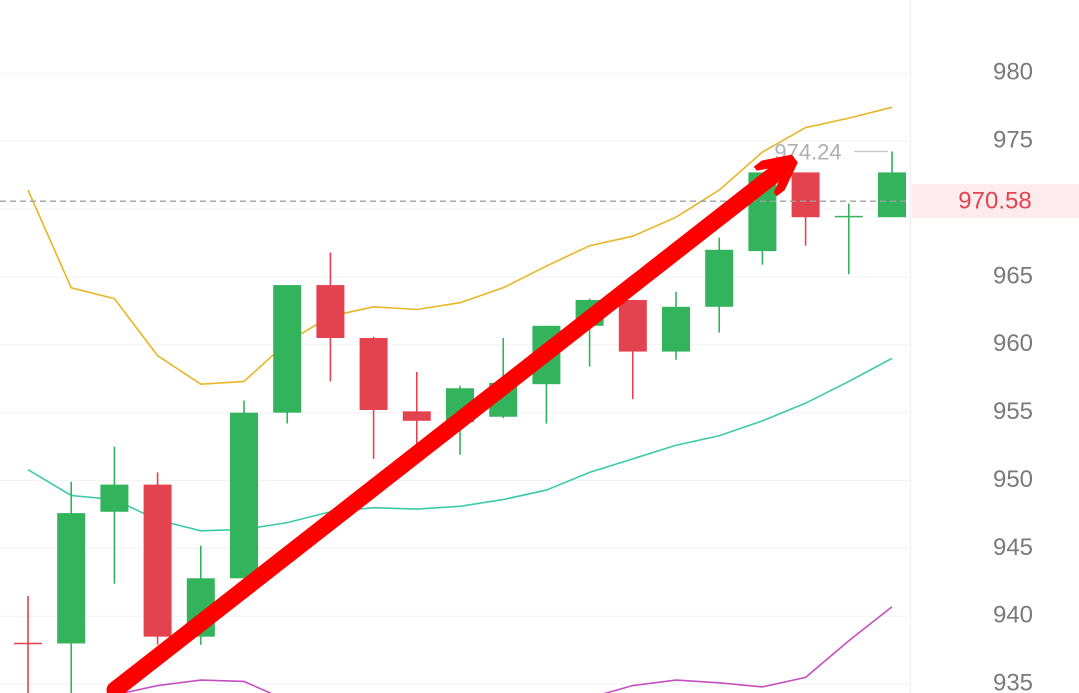 The image size is (1079, 693). Describe the element at coordinates (1013, 547) in the screenshot. I see `y-tick-label: 945` at that location.